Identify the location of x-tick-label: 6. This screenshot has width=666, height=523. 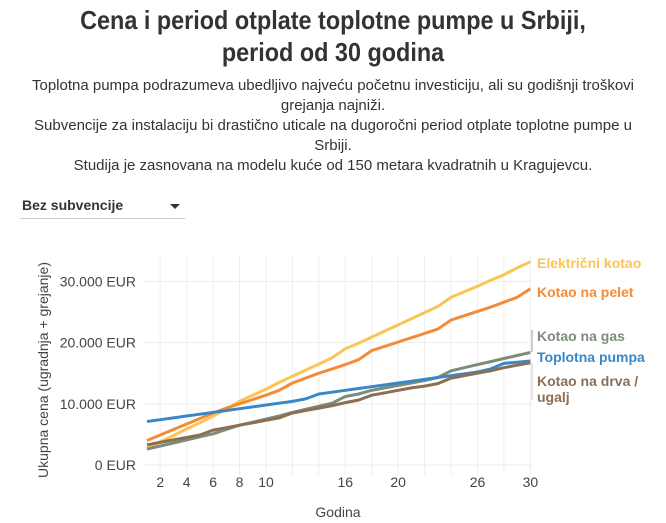
(213, 482).